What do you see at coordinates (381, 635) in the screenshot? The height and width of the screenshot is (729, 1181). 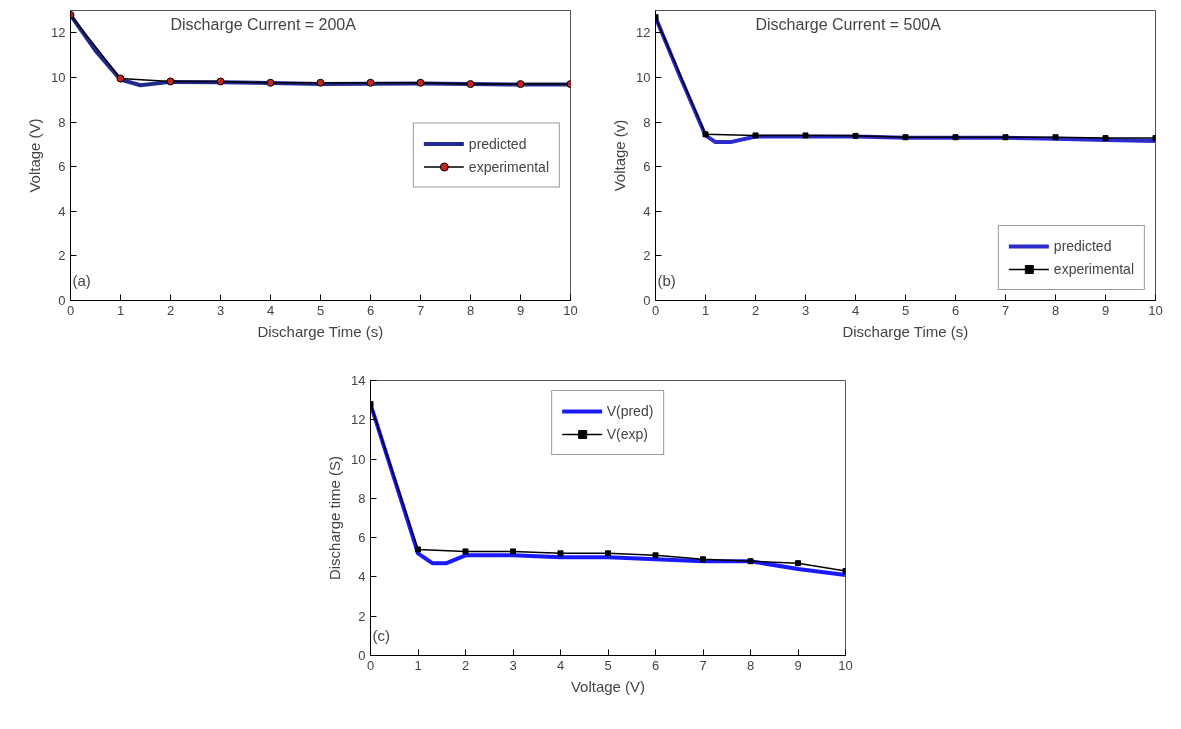 I see `annotation: (c)` at bounding box center [381, 635].